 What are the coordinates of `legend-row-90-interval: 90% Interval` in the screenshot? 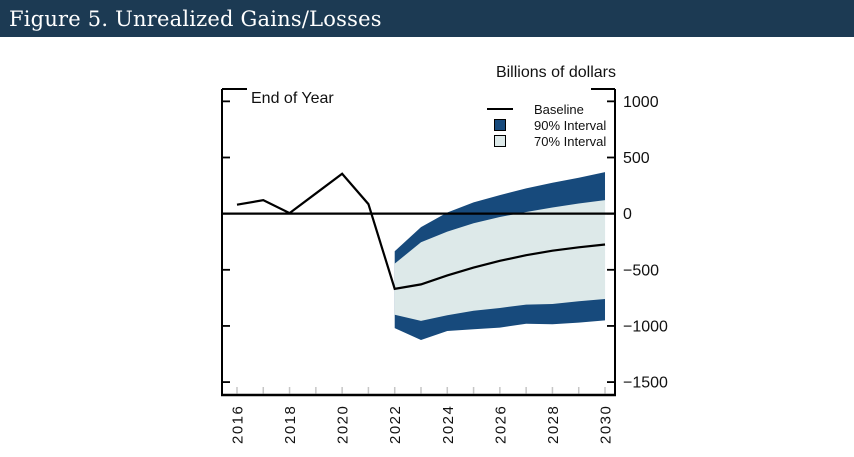 It's located at (542, 125).